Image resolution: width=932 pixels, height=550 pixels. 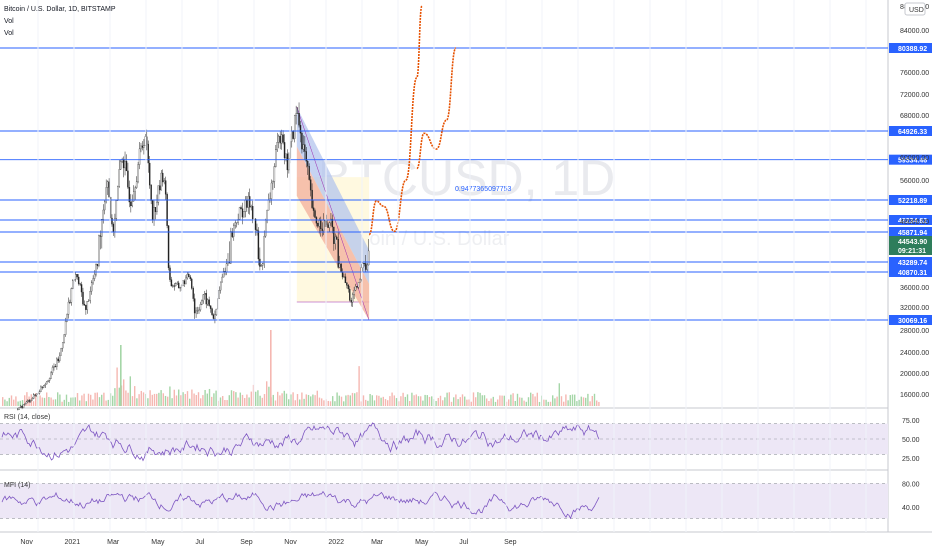 I want to click on projection-path, so click(x=395, y=120).